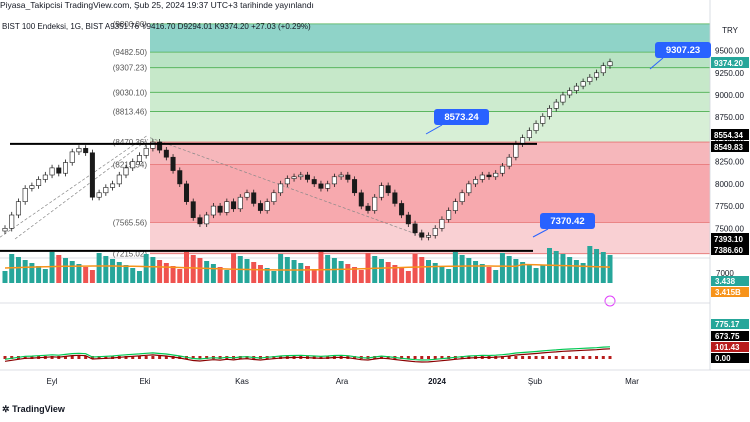 The width and height of the screenshot is (750, 422). I want to click on macd-badge-0: 775.17, so click(727, 324).